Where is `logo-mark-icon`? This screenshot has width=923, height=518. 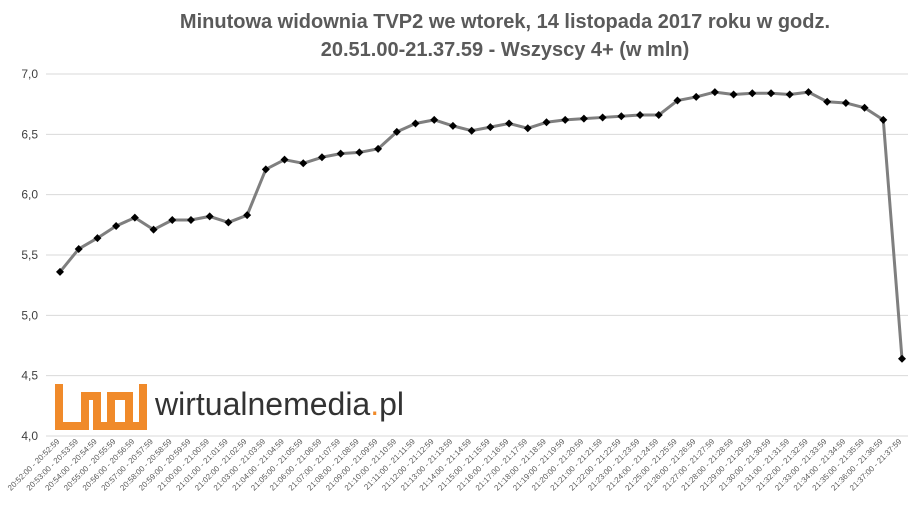 logo-mark-icon is located at coordinates (101, 407).